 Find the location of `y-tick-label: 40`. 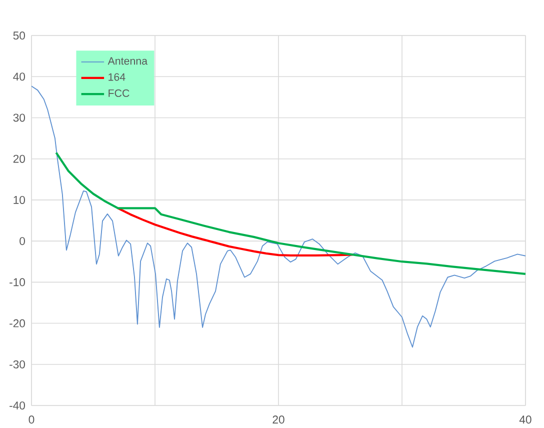

y-tick-label: 40 is located at coordinates (19, 76).